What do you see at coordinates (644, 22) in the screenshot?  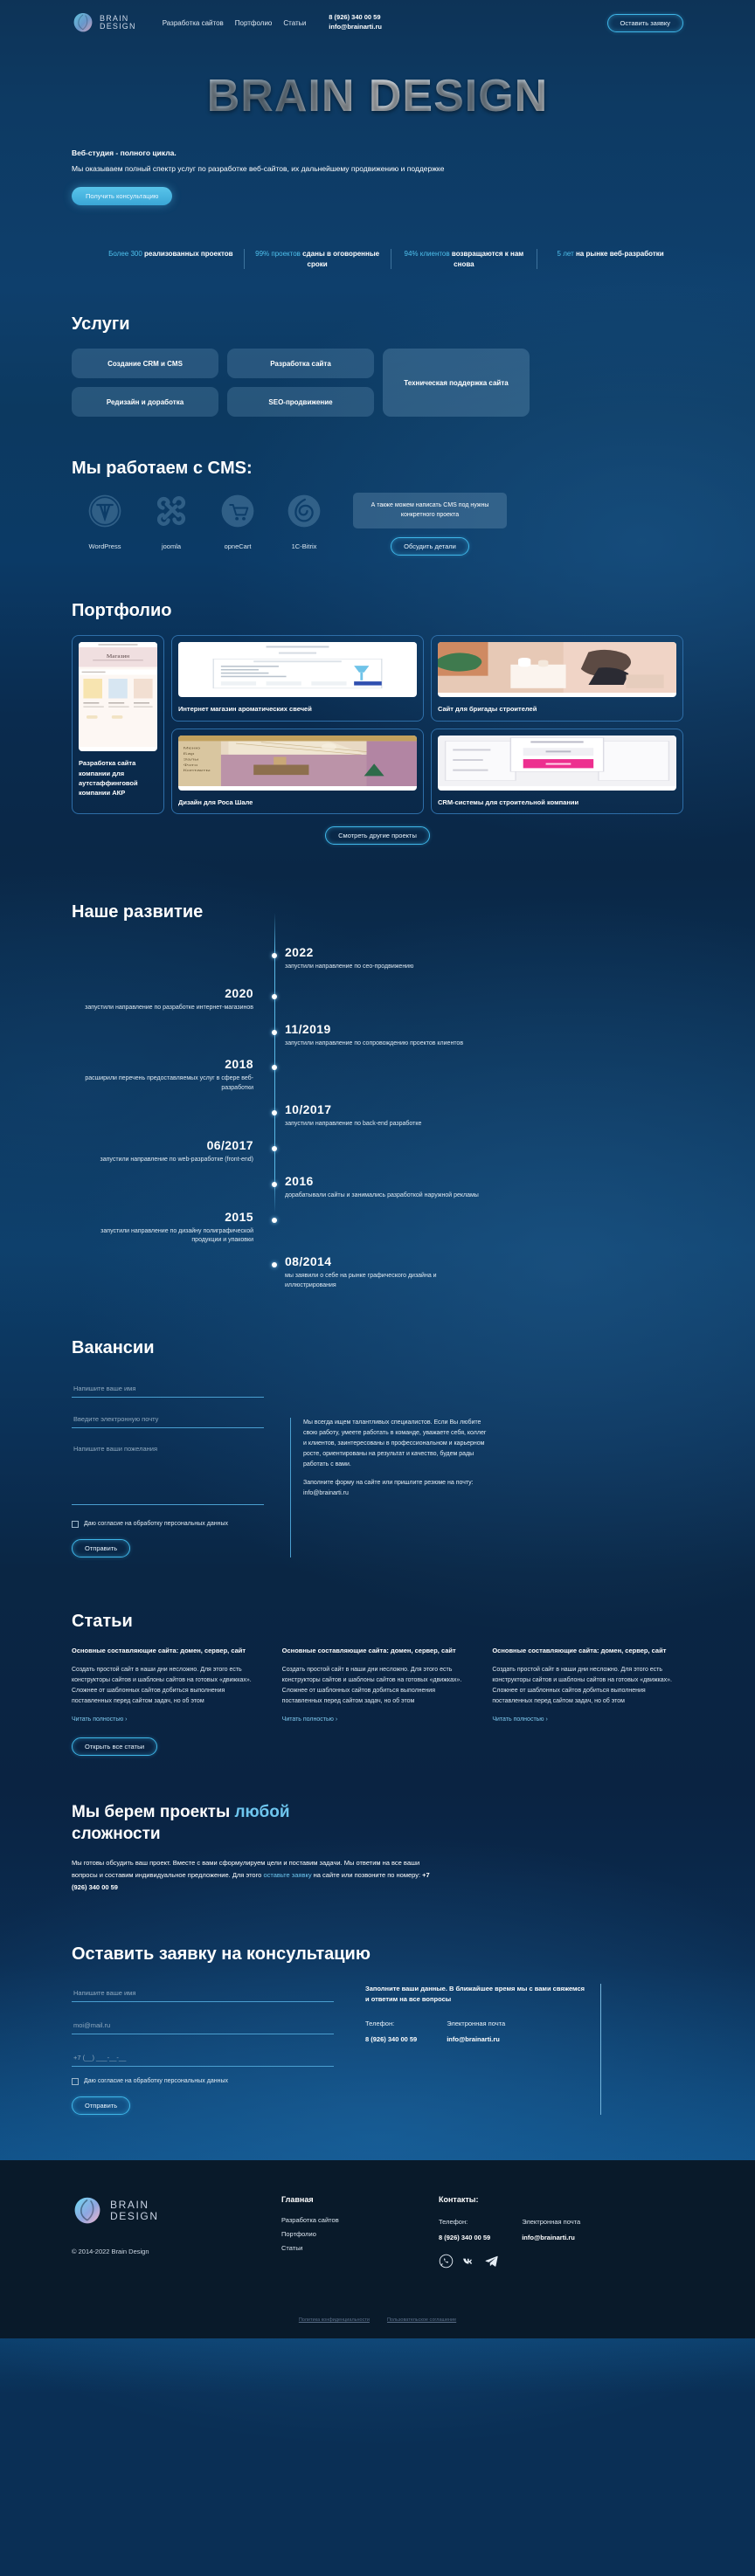 I see `header-cta-button: Оставить заявку` at bounding box center [644, 22].